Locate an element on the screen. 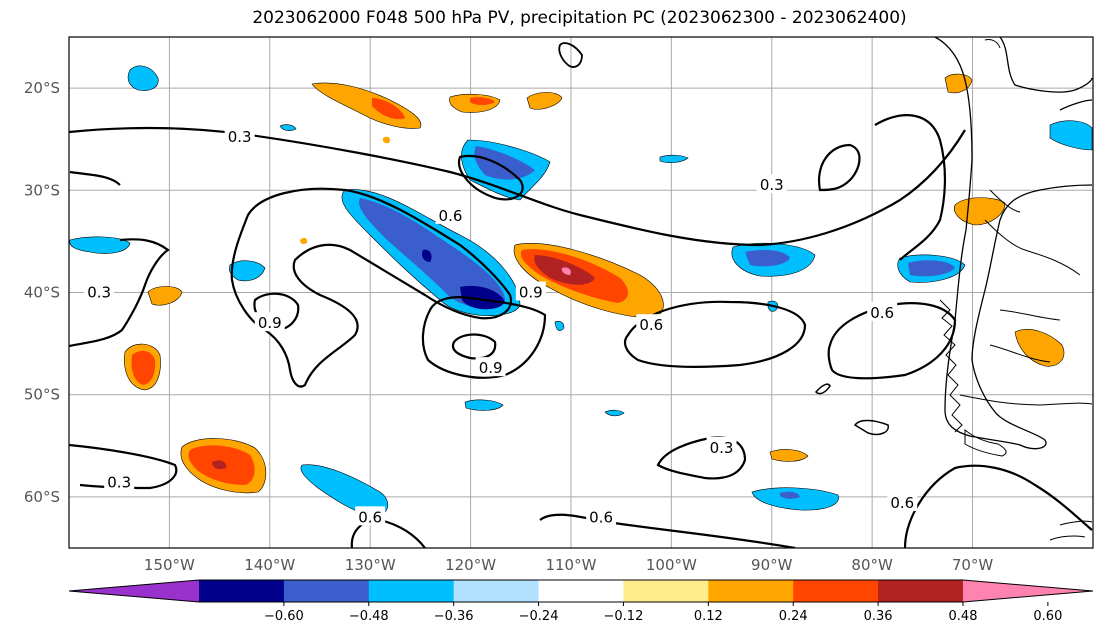  lon-tick-label: 140°W is located at coordinates (269, 565).